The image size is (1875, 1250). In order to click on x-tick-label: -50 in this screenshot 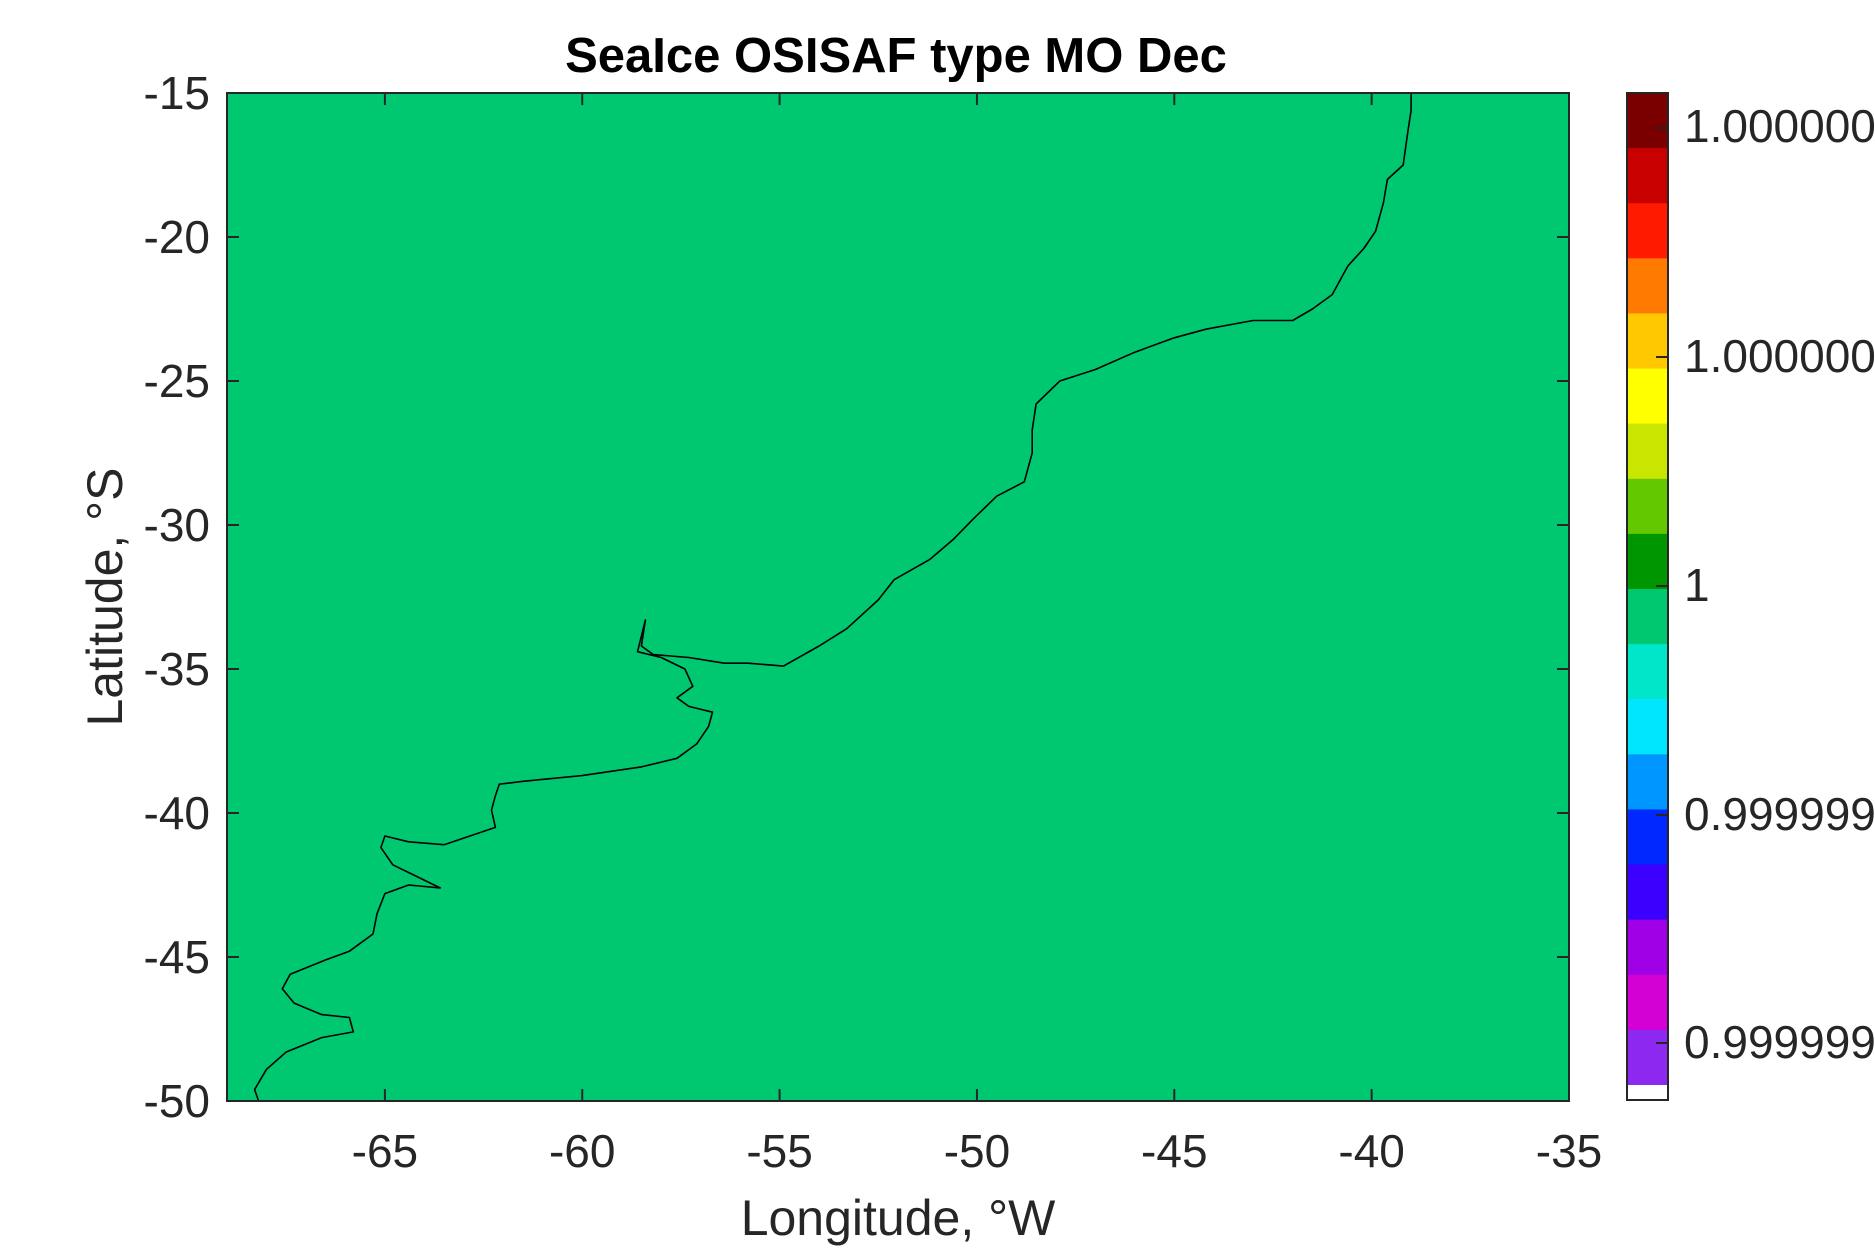, I will do `click(977, 1151)`.